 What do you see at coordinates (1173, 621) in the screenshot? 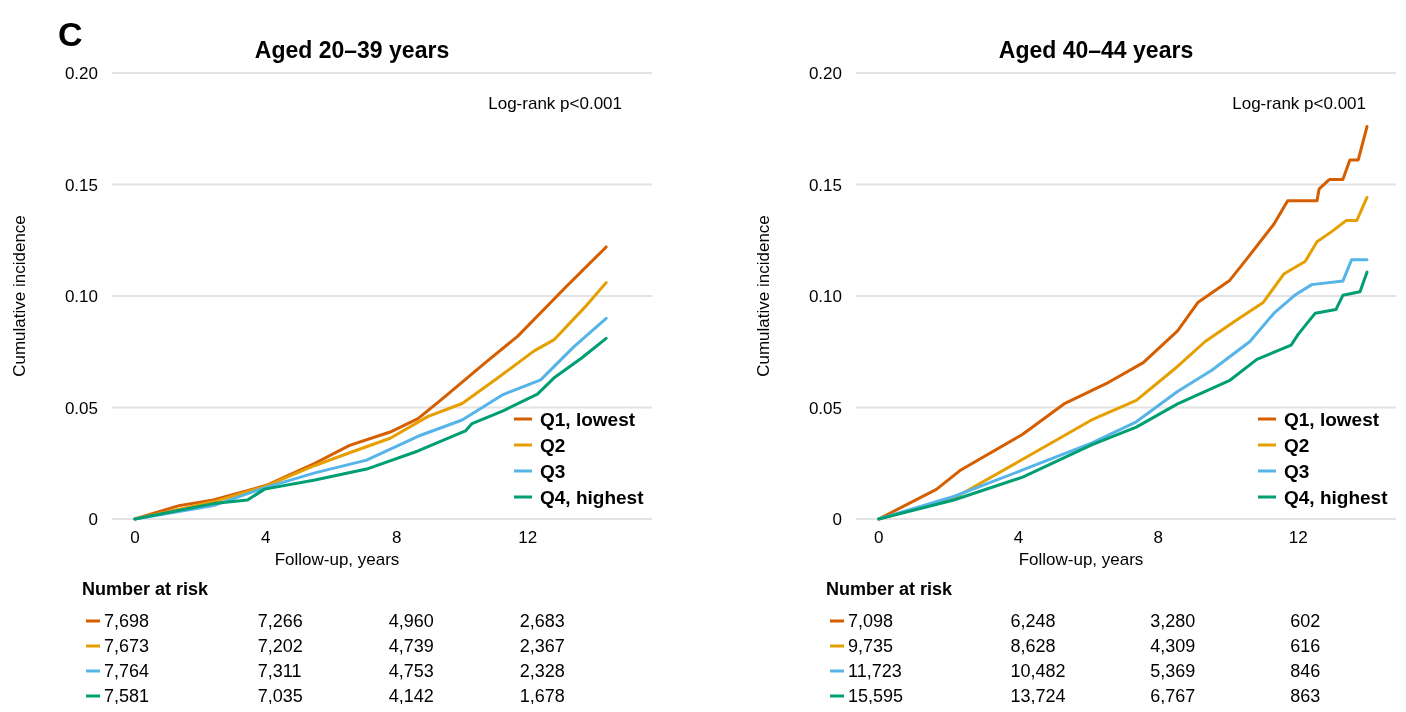
I see `text: 3,280` at bounding box center [1173, 621].